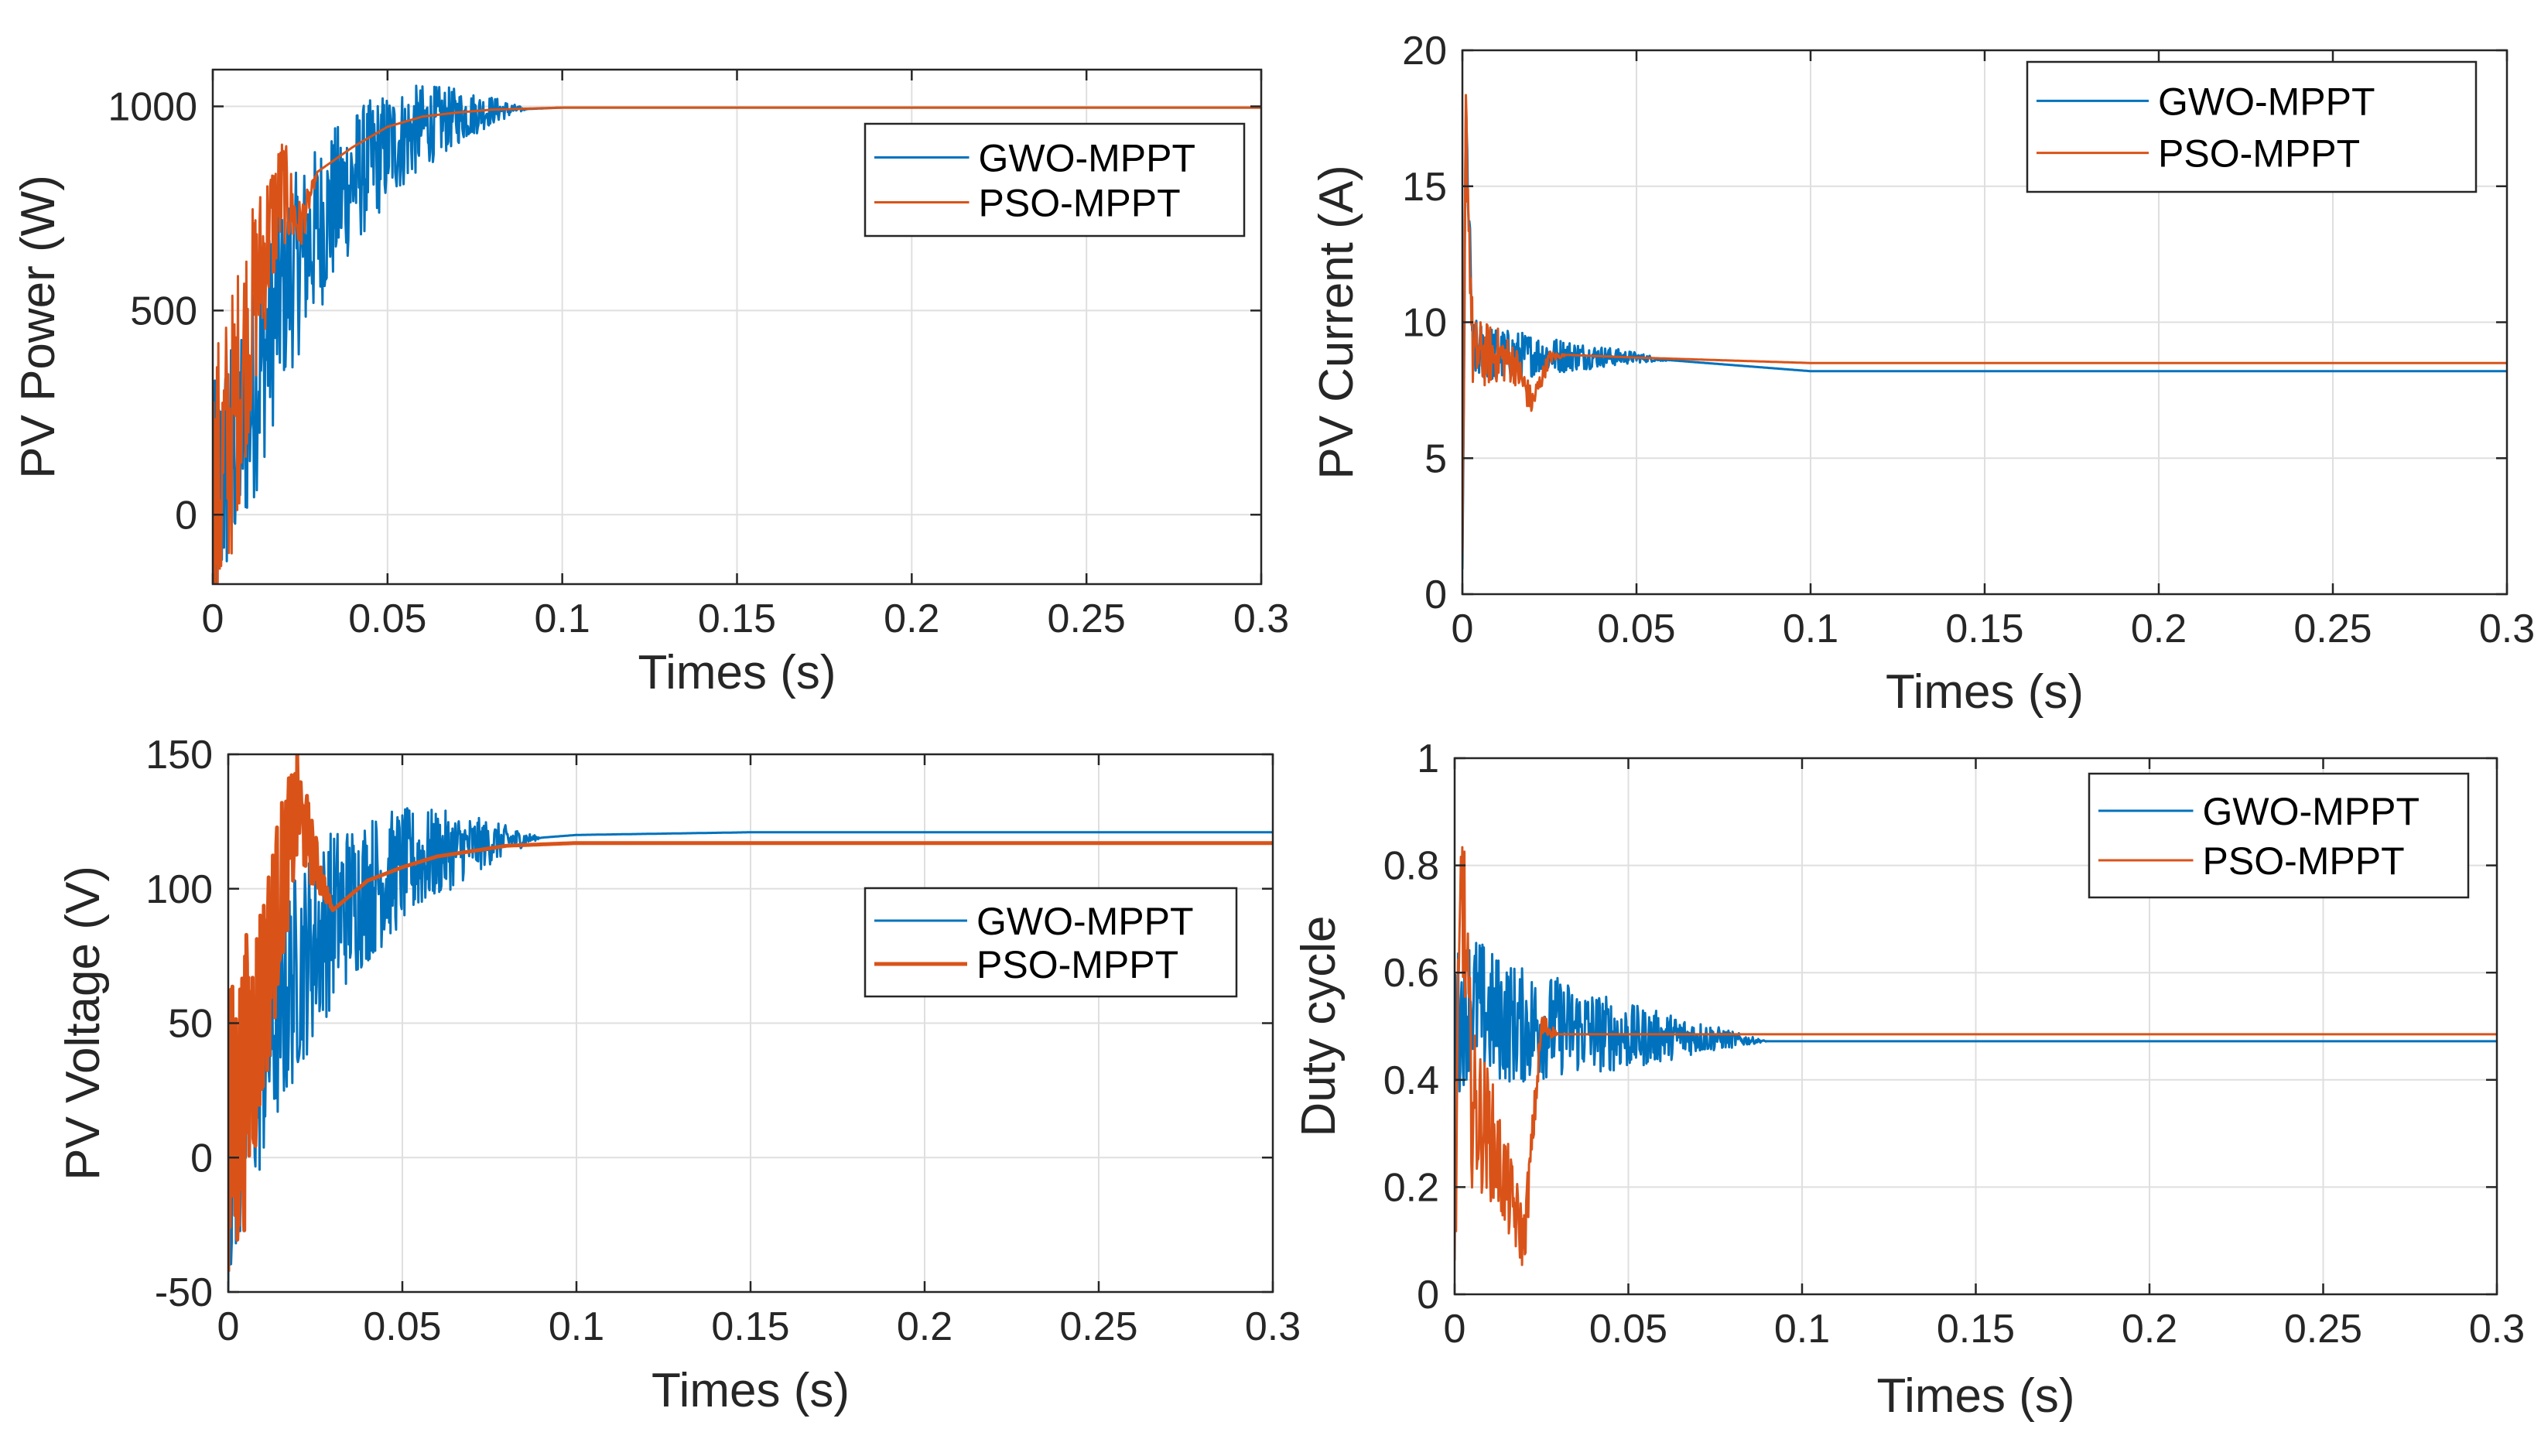  What do you see at coordinates (83, 1024) in the screenshot?
I see `y-axis-label: PV Voltage (V)` at bounding box center [83, 1024].